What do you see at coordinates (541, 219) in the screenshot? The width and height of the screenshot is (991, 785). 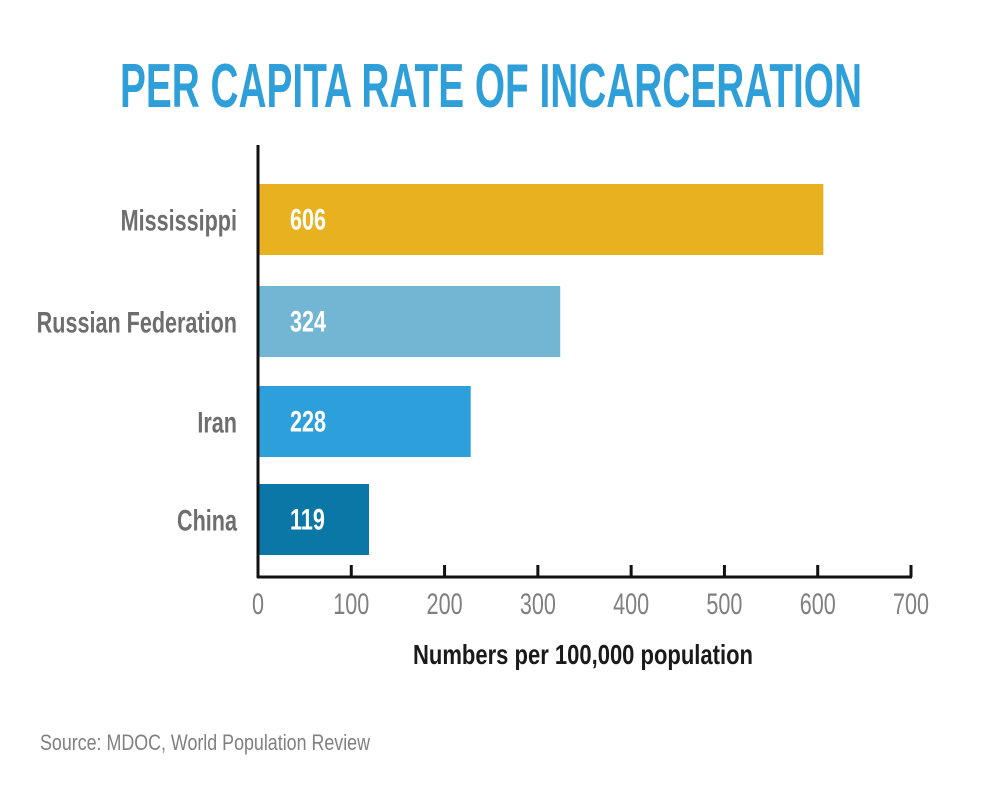 I see `bar-mississippi` at bounding box center [541, 219].